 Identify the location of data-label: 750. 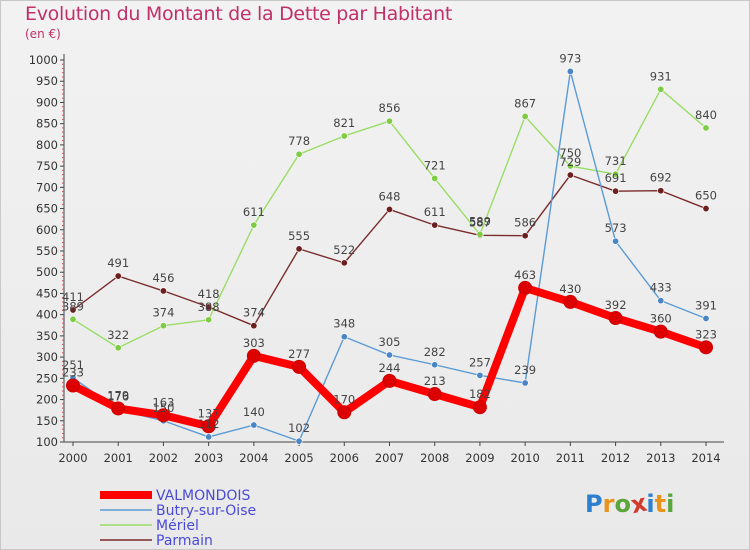
(570, 153).